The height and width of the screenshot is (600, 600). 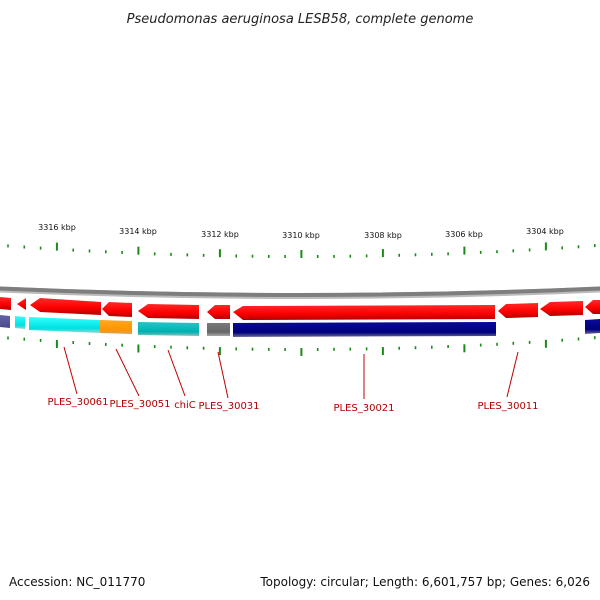 What do you see at coordinates (464, 234) in the screenshot?
I see `tick-label-3306: 3306 kbp` at bounding box center [464, 234].